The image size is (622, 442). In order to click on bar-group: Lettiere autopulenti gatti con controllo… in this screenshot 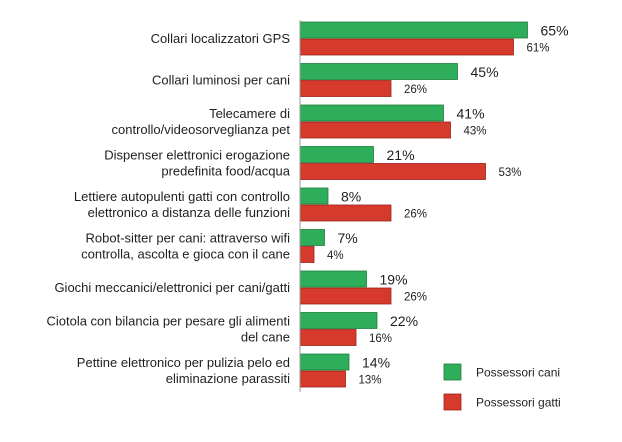, I will do `click(250, 204)`.